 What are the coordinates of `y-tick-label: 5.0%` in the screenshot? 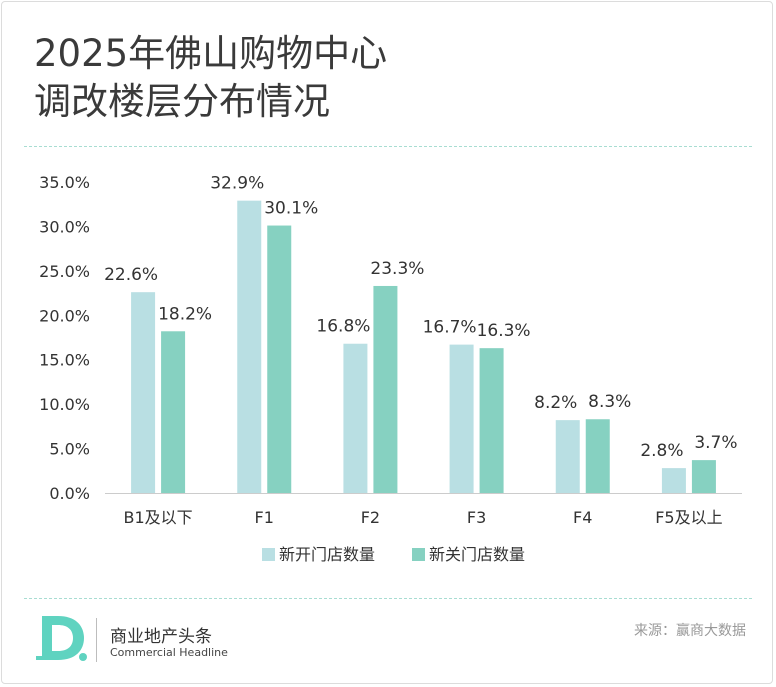 It's located at (69, 449).